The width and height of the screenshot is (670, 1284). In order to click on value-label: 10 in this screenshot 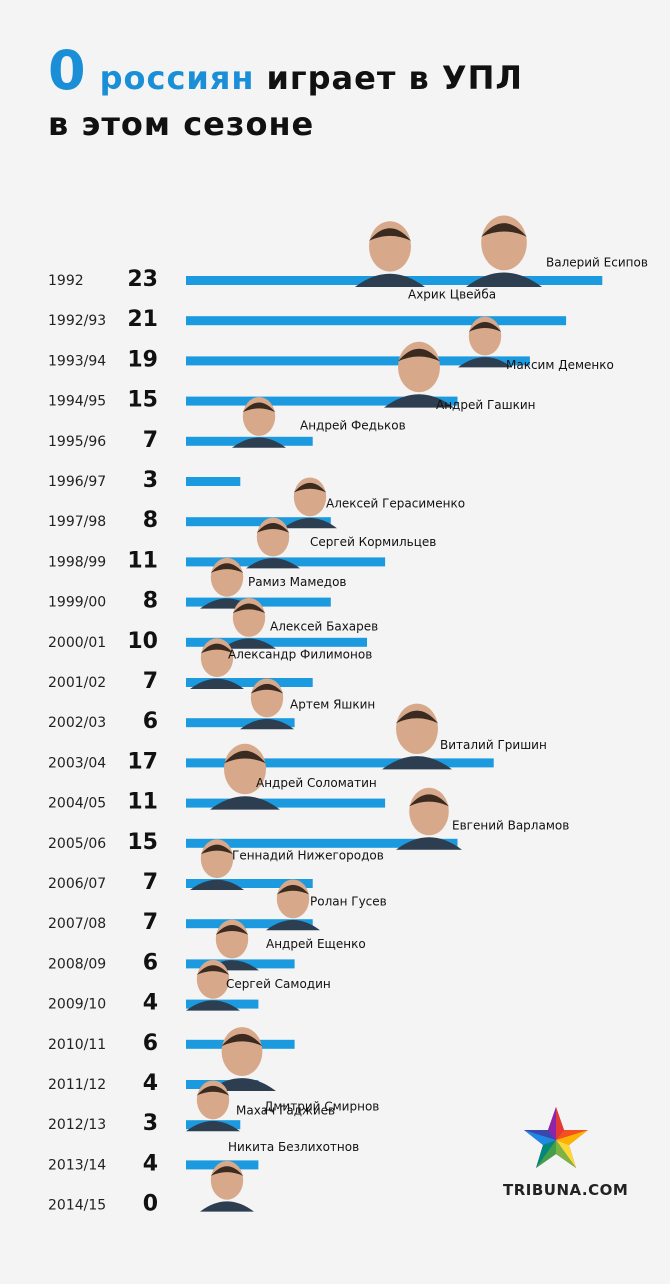, I will do `click(142, 641)`.